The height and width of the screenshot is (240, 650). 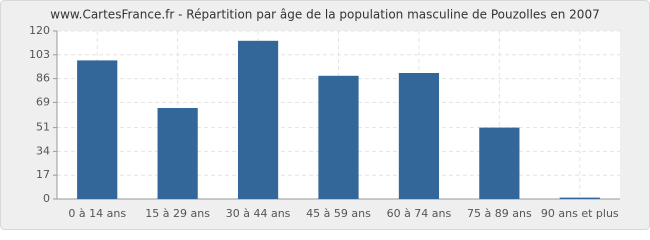 What do you see at coordinates (338, 213) in the screenshot?
I see `x-tick-label: 45 à 59 ans` at bounding box center [338, 213].